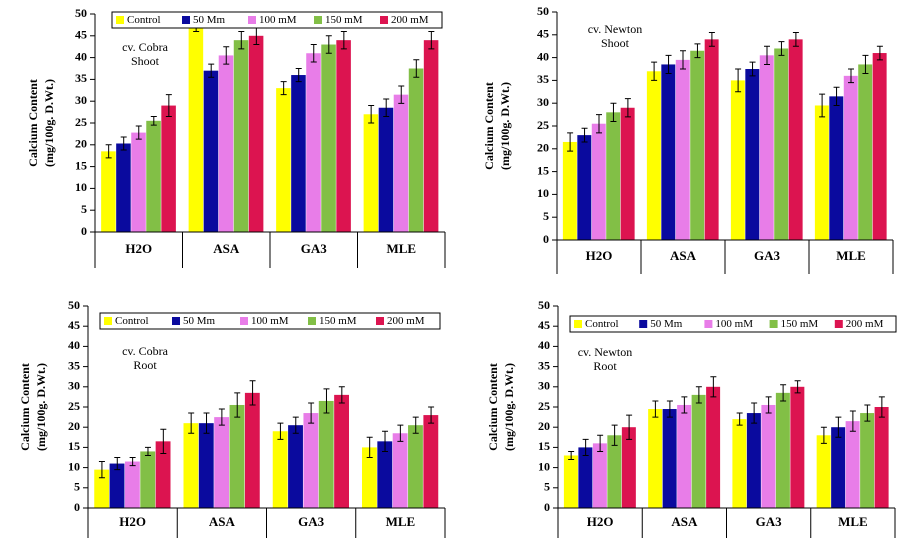 The height and width of the screenshot is (540, 898). What do you see at coordinates (509, 407) in the screenshot?
I see `y-axis-label: (mg/100g. D.Wt.)` at bounding box center [509, 407].